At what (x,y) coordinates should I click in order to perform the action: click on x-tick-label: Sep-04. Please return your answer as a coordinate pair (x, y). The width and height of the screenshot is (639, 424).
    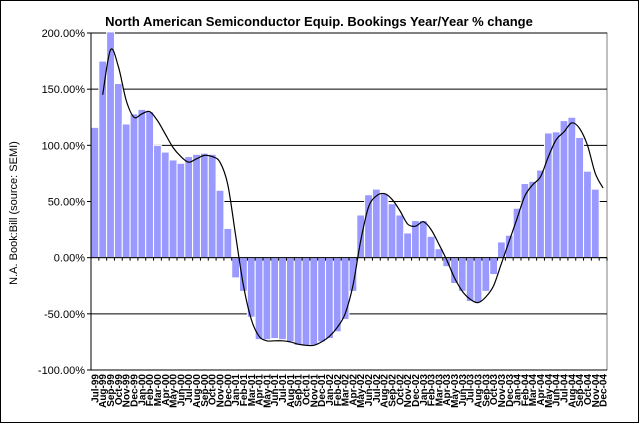
    Looking at the image, I should click on (580, 390).